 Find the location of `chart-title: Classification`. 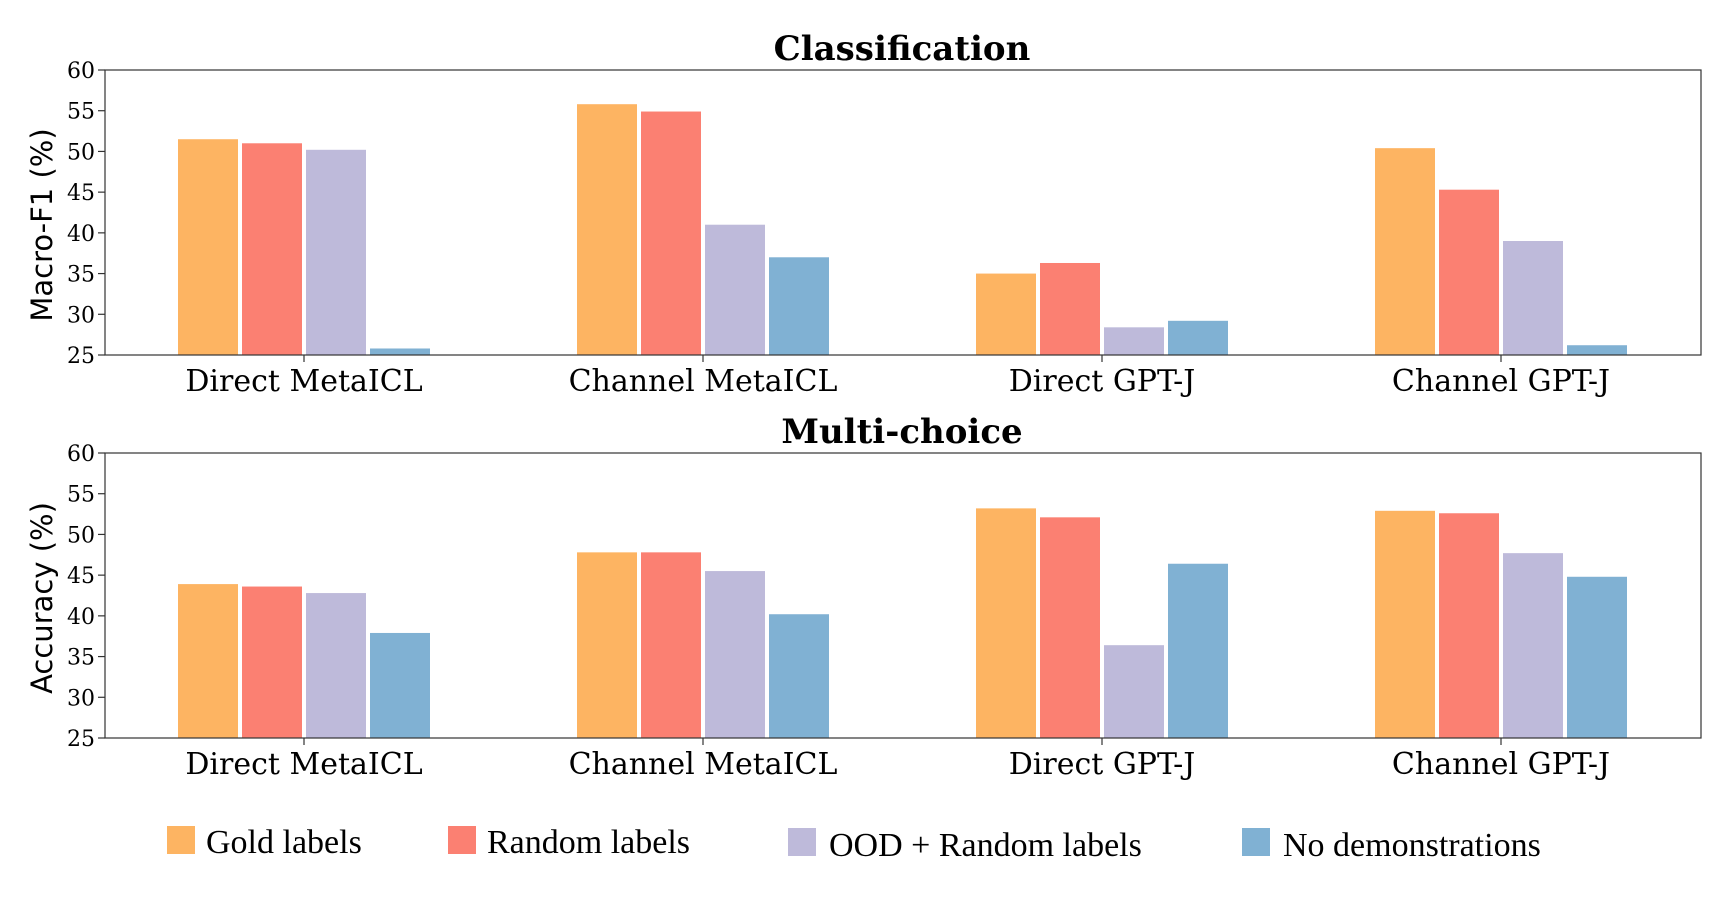

chart-title: Classification is located at coordinates (902, 49).